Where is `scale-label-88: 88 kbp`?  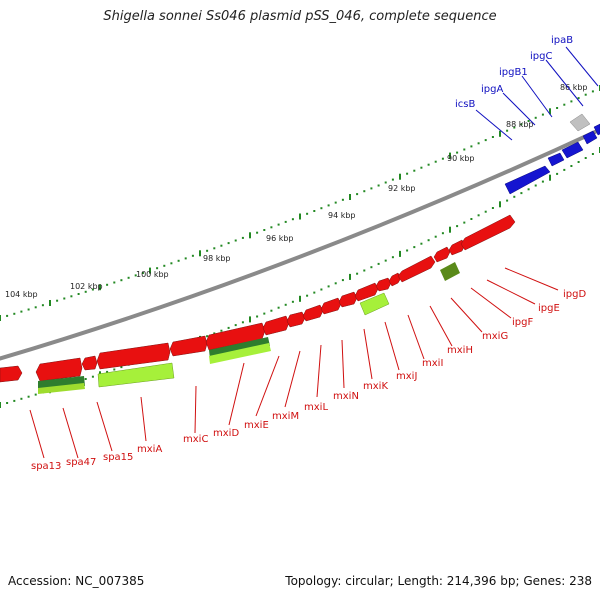
scale-label-88: 88 kbp is located at coordinates (520, 124).